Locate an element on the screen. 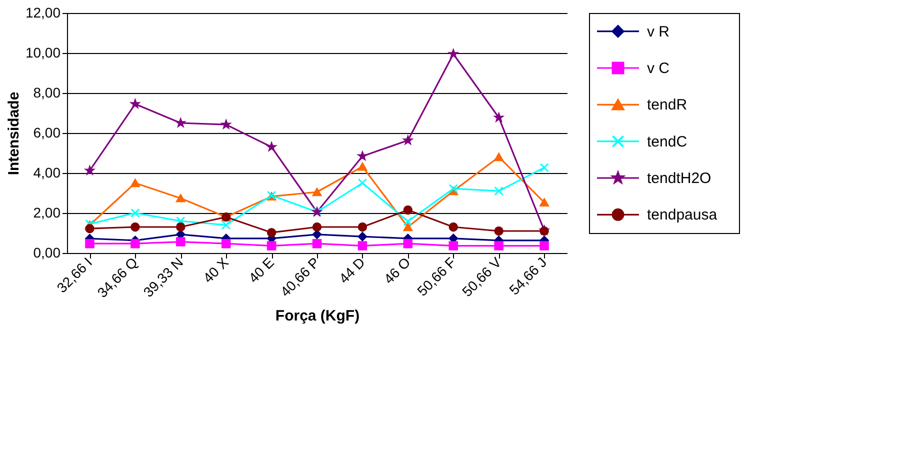 The width and height of the screenshot is (901, 452). y-tick-label: 10,00 is located at coordinates (43, 52).